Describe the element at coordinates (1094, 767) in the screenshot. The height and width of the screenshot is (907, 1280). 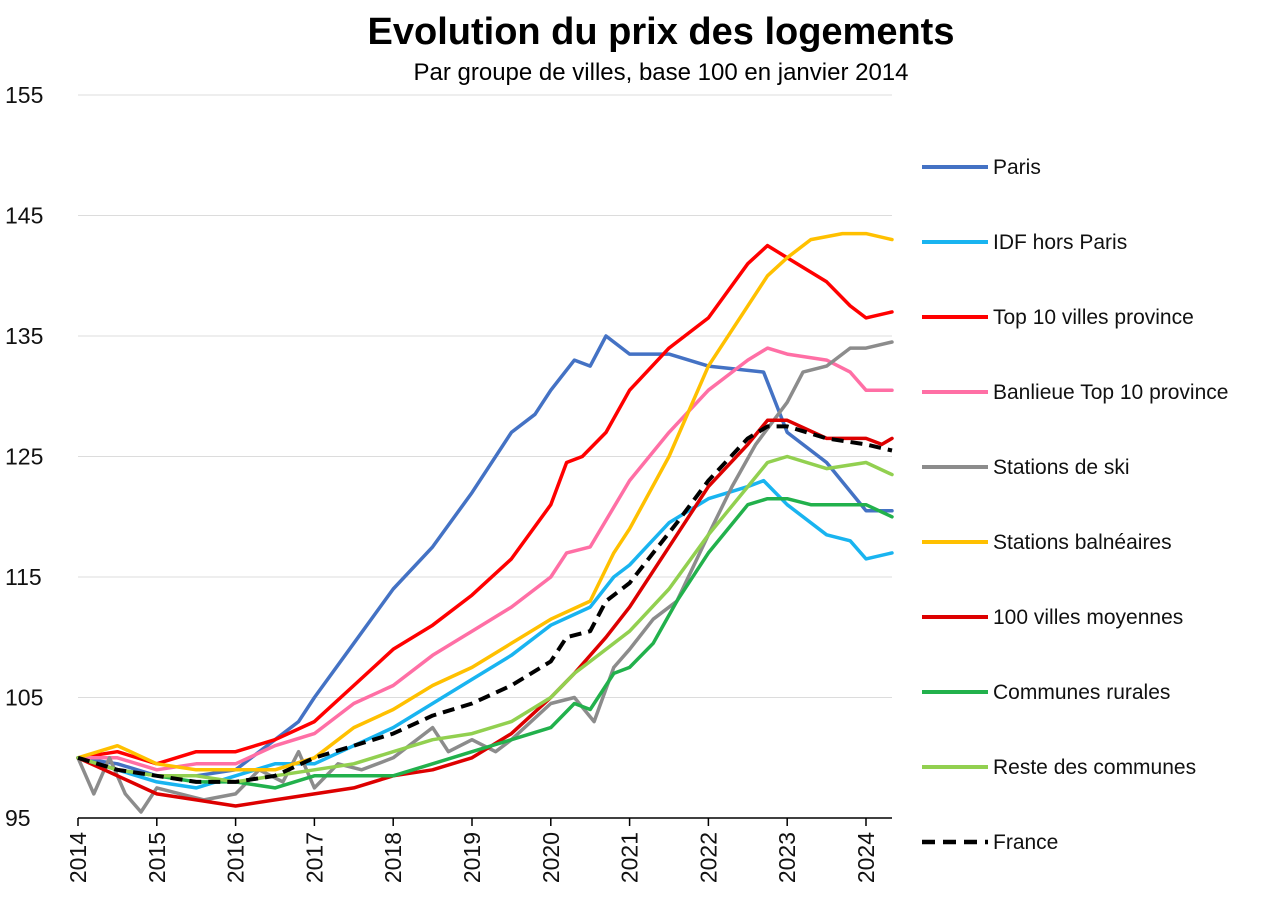
I see `legend-label: Reste des communes` at that location.